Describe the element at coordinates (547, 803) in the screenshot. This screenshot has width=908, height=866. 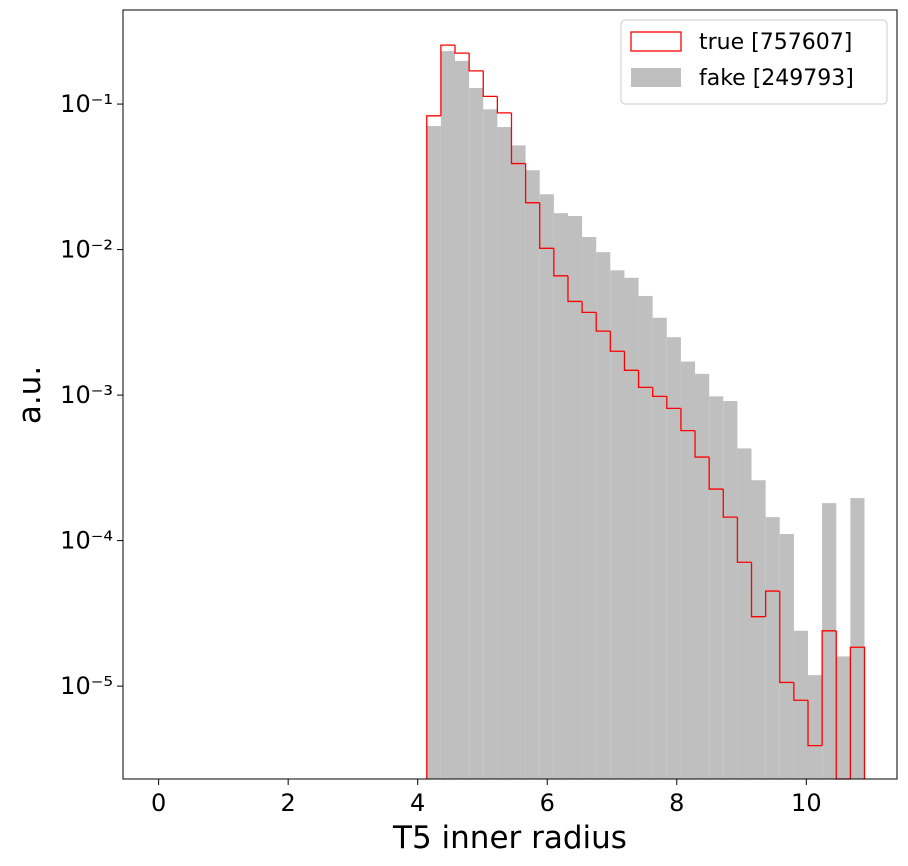
I see `x-tick-label: 6` at that location.